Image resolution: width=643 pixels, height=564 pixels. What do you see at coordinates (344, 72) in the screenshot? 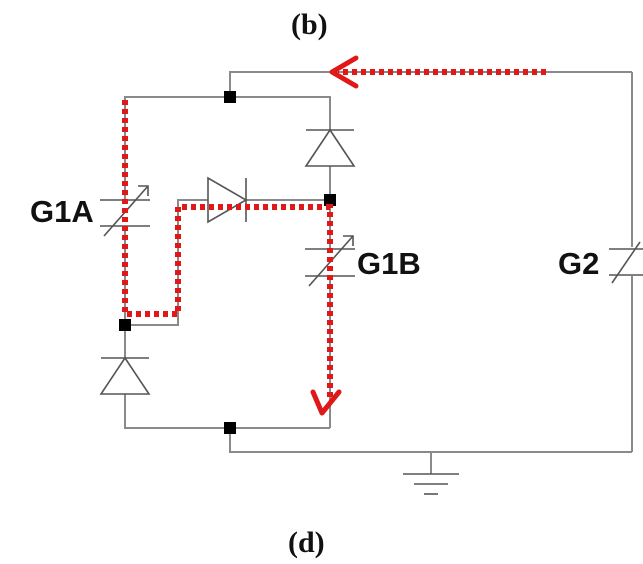
I see `current-arrow-left-icon` at bounding box center [344, 72].